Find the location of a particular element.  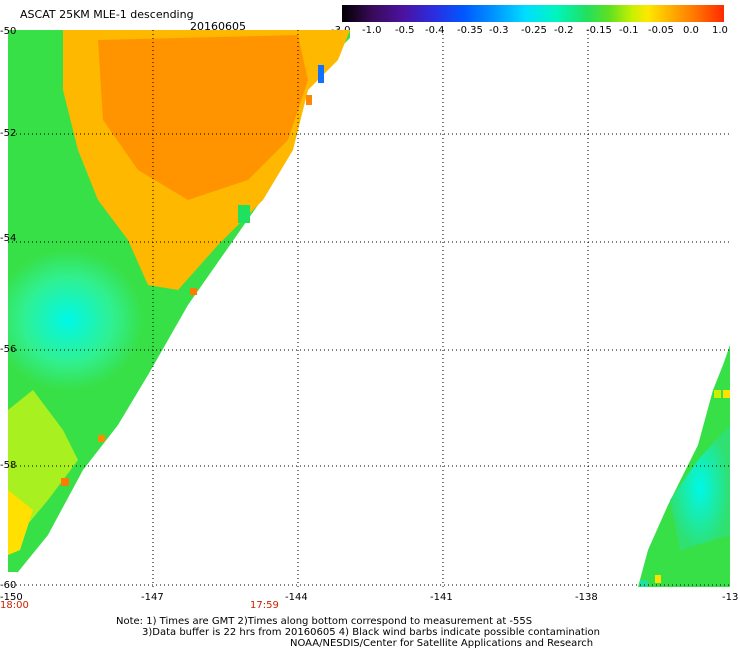

colorbar-label: -0.1 is located at coordinates (629, 30).